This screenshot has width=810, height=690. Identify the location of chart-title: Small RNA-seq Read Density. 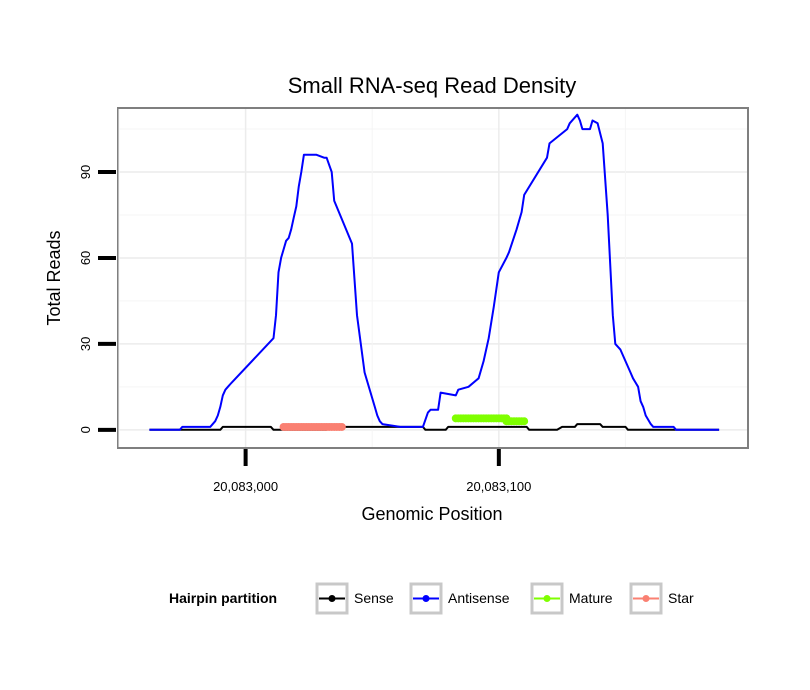
(432, 85).